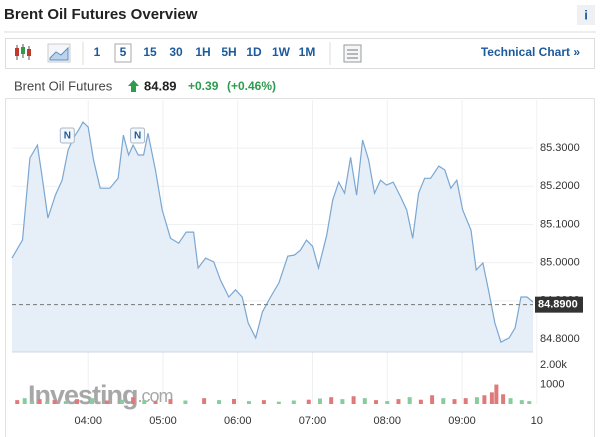  I want to click on interval-button: 15, so click(150, 52).